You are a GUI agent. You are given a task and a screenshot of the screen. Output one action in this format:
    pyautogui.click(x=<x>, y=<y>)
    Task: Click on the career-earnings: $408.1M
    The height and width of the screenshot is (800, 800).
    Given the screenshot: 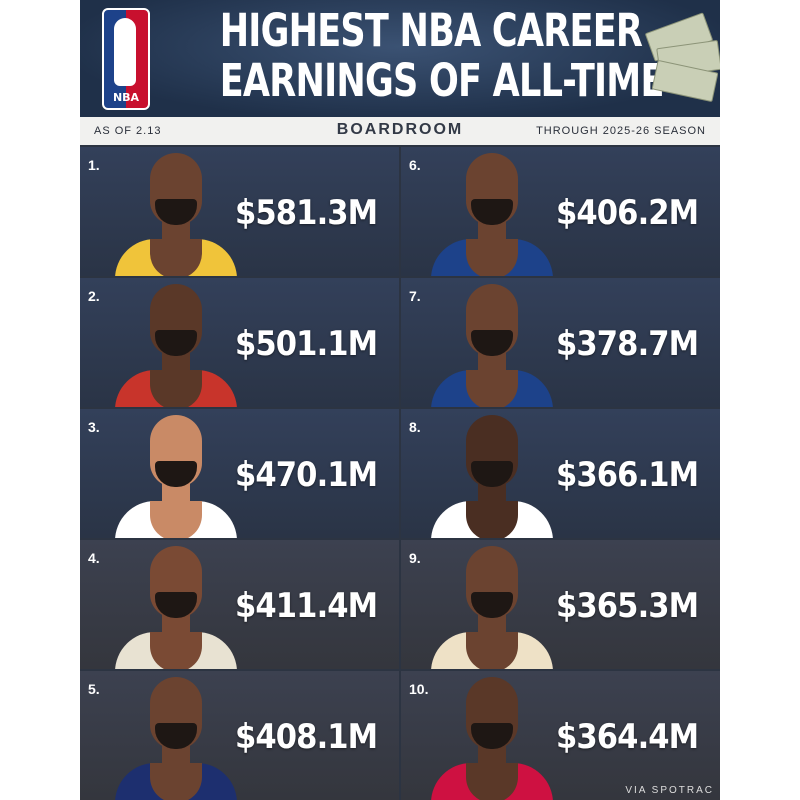 What is the action you would take?
    pyautogui.click(x=306, y=737)
    